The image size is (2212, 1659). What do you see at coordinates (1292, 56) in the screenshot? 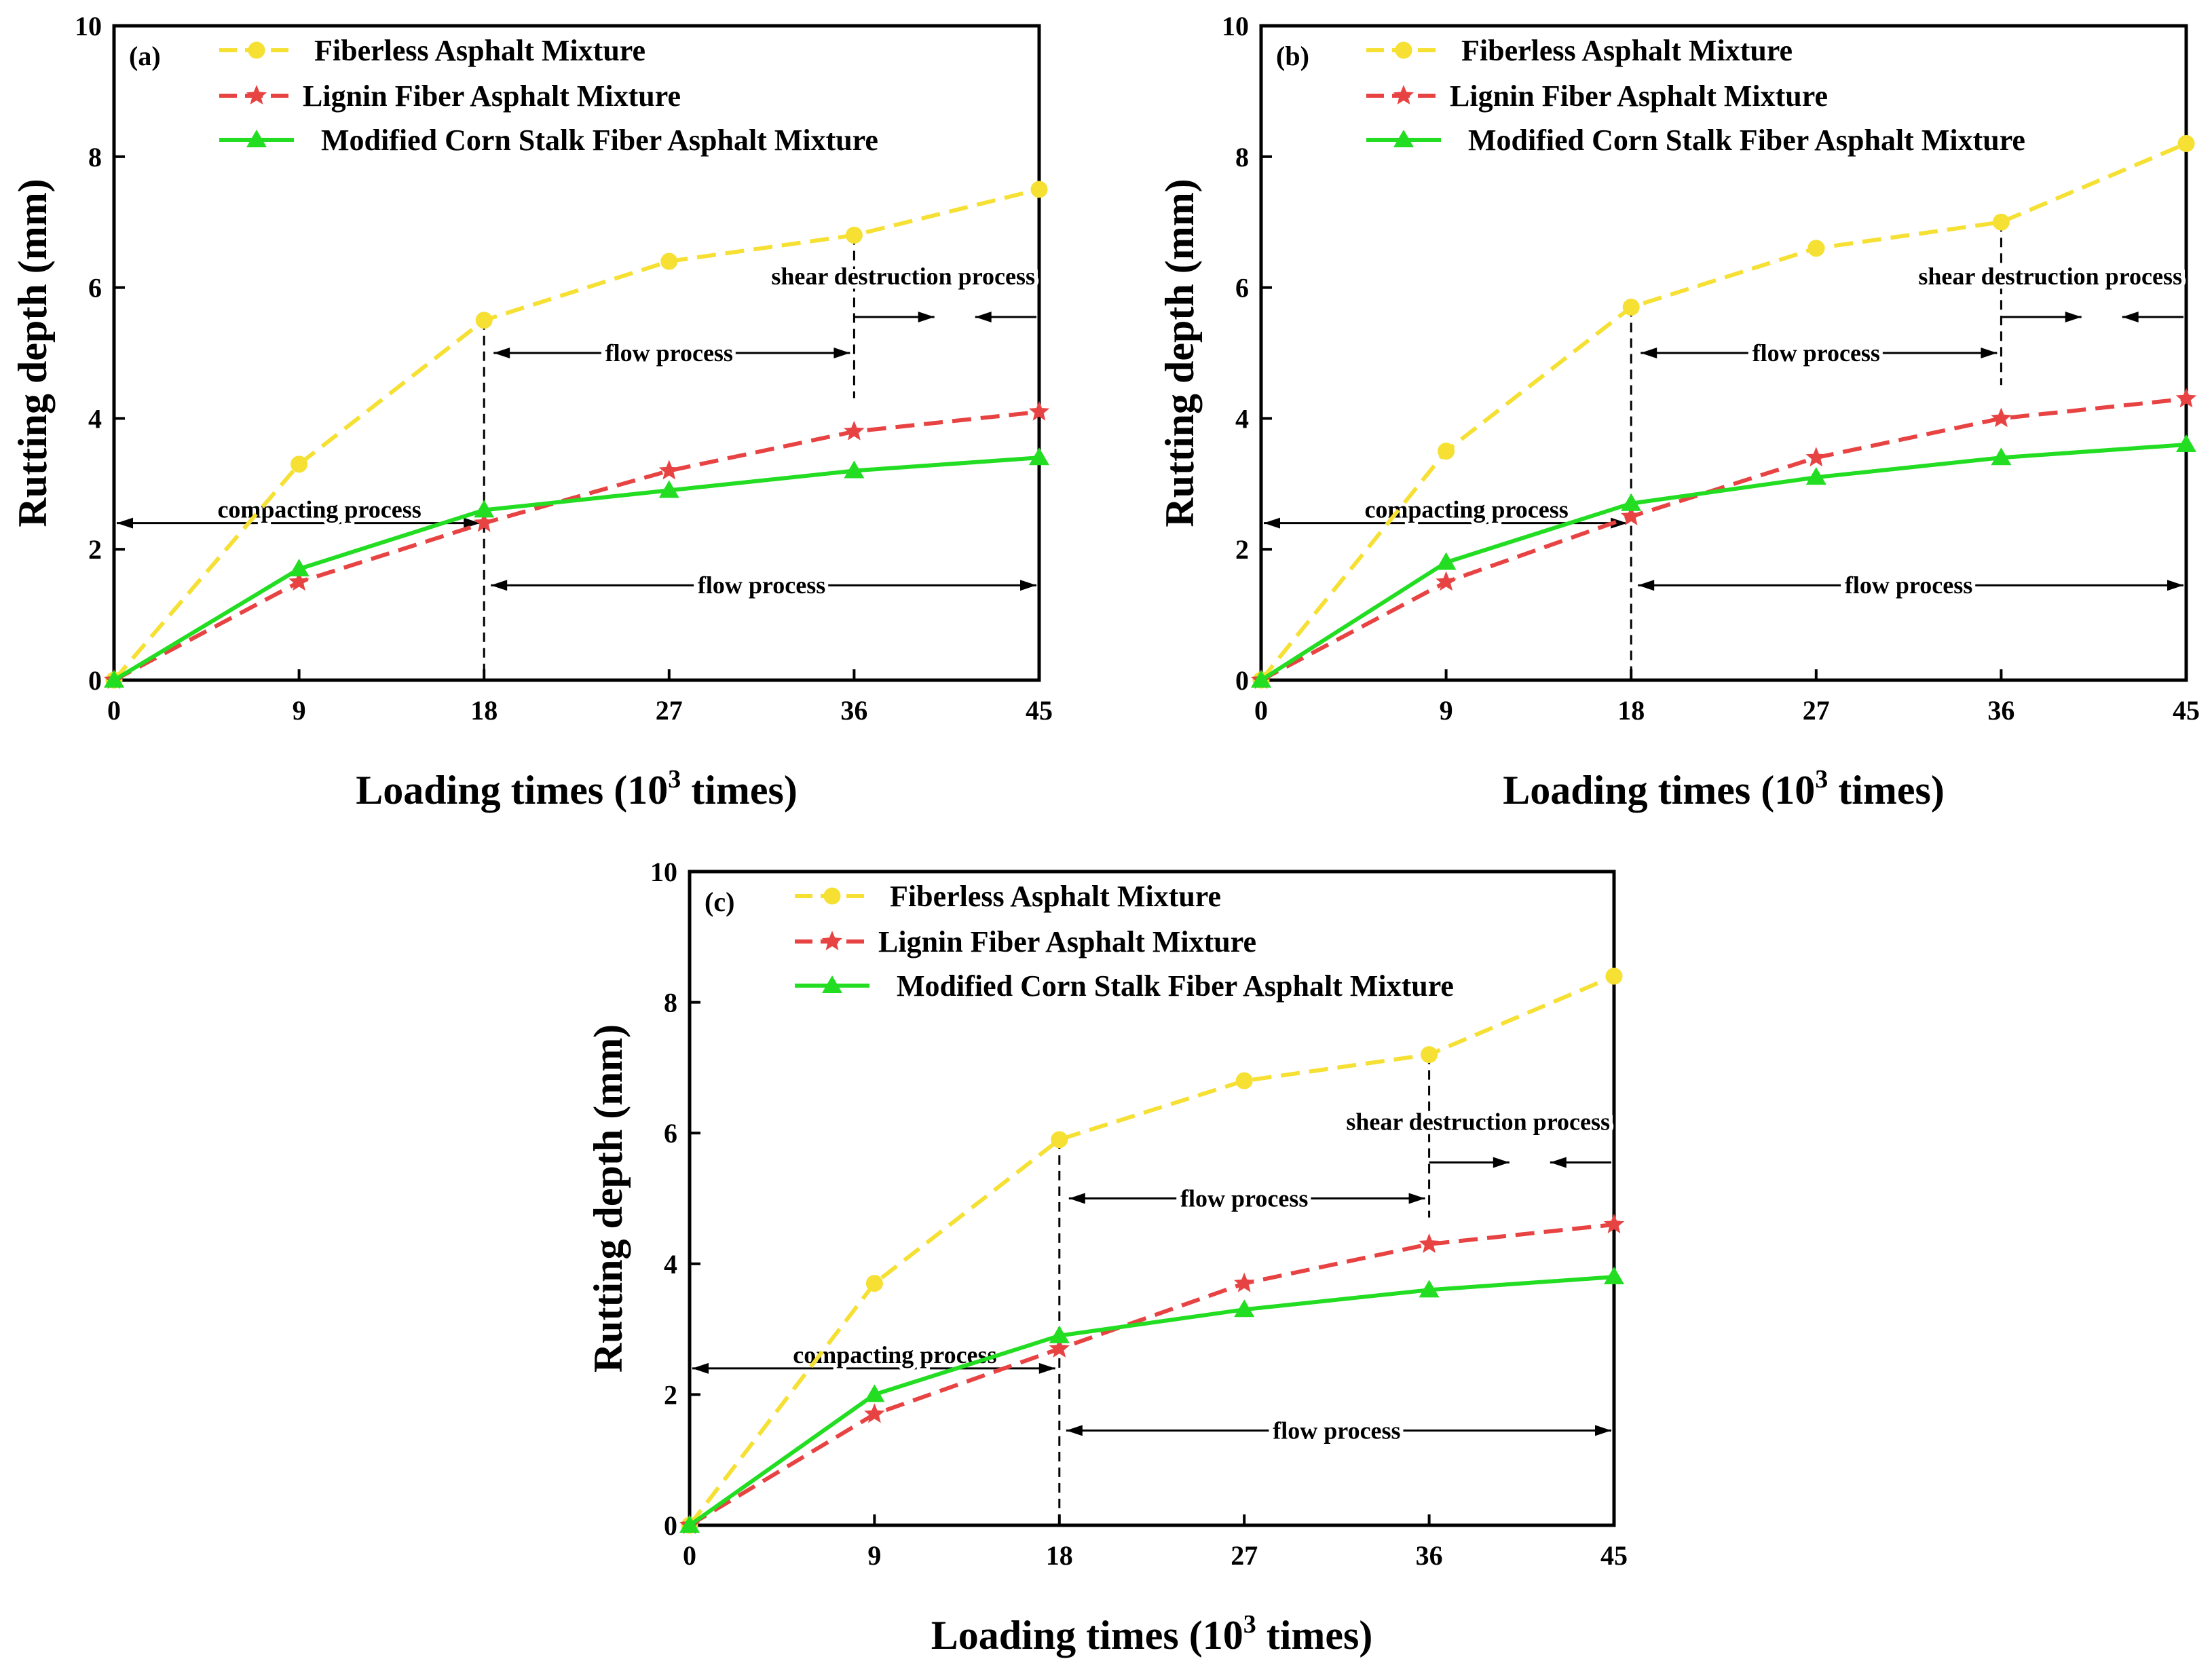
I see `panel-label: (b)` at bounding box center [1292, 56].